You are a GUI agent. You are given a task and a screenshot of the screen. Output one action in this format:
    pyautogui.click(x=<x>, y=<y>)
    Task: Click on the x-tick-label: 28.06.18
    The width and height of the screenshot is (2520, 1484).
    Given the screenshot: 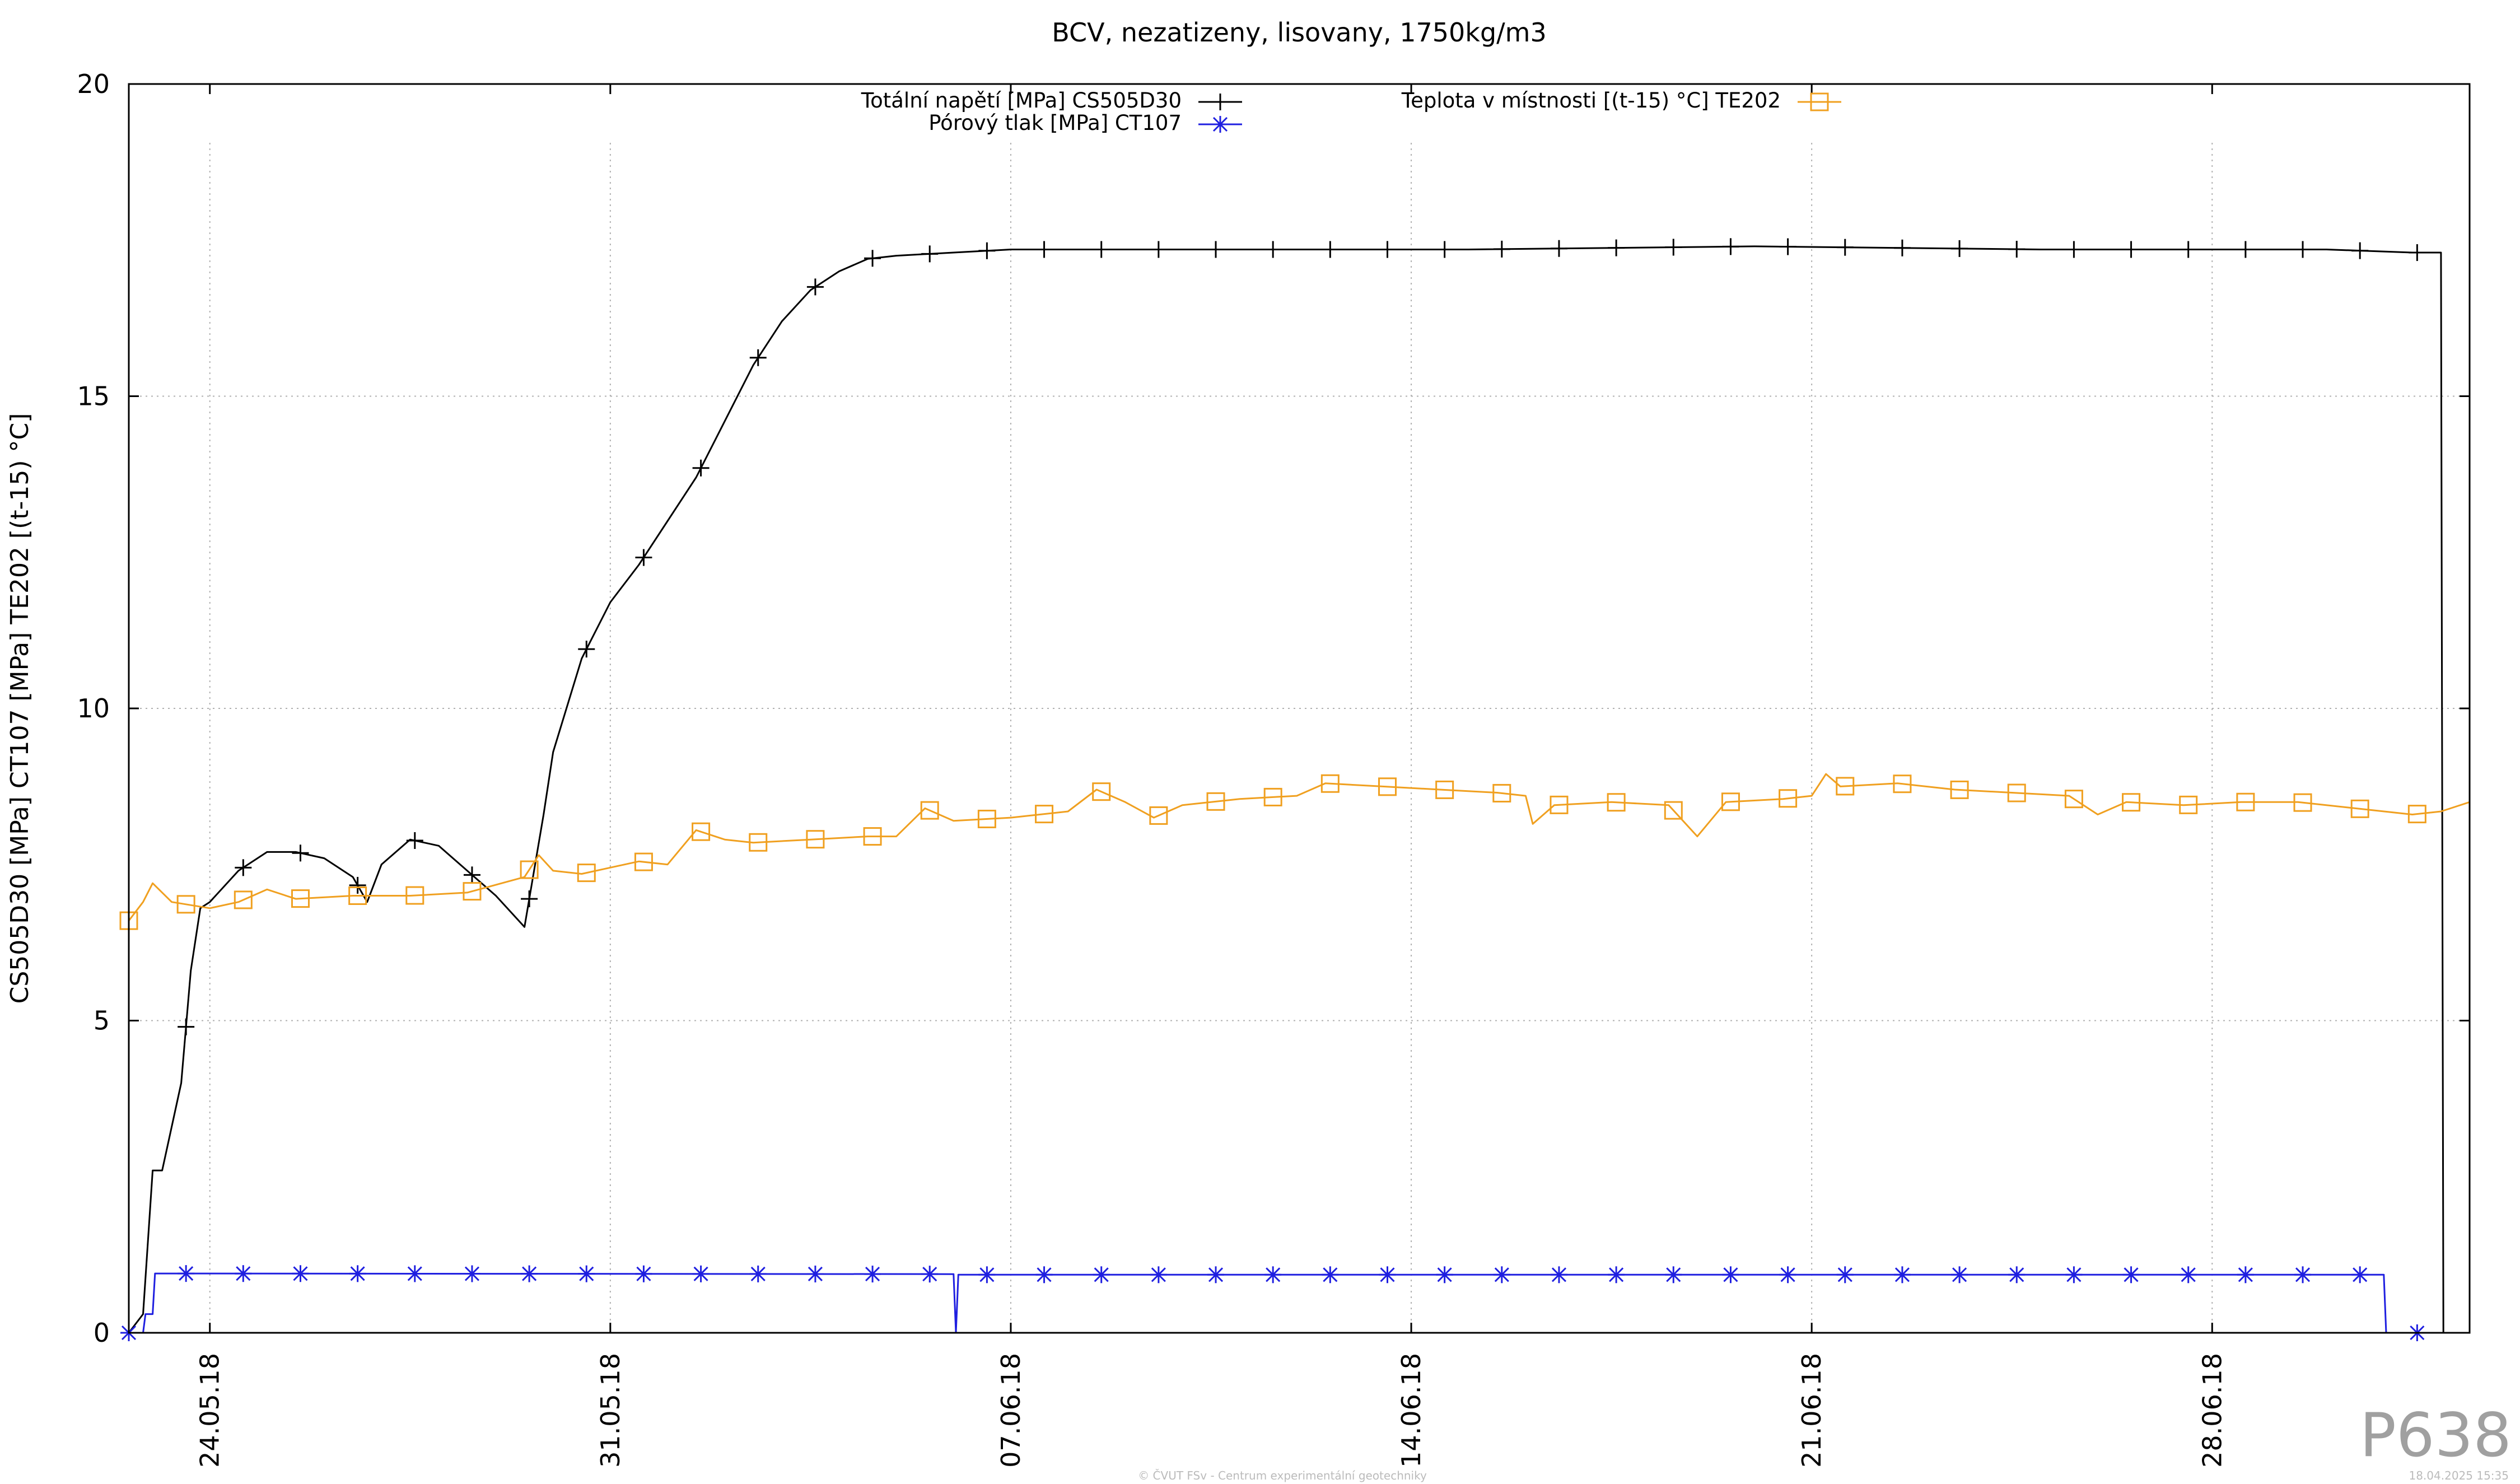 What is the action you would take?
    pyautogui.click(x=2212, y=1411)
    